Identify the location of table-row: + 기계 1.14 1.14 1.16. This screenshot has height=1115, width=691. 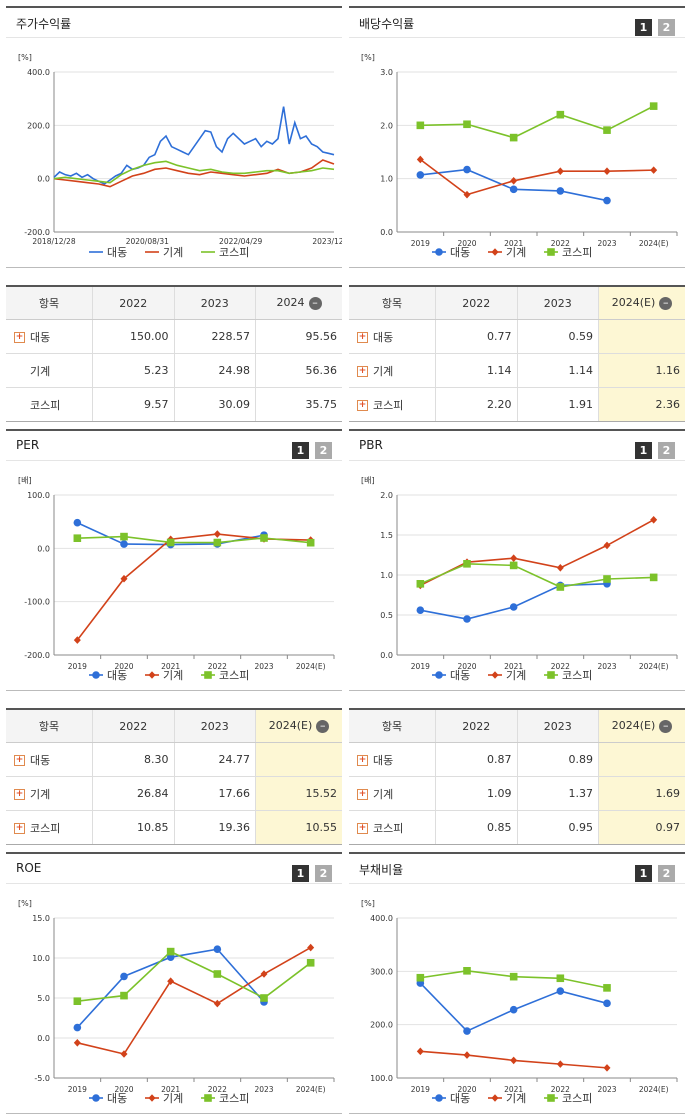
(517, 370).